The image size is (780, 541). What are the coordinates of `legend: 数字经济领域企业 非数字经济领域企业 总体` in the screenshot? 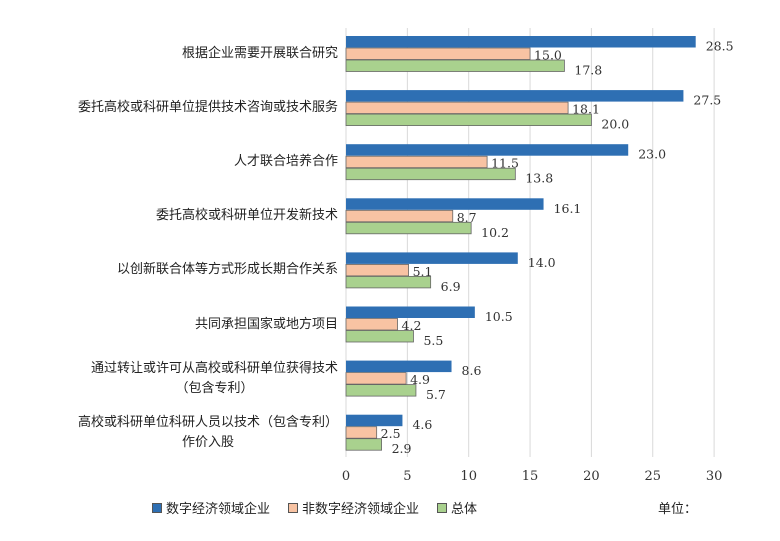 It's located at (314, 507).